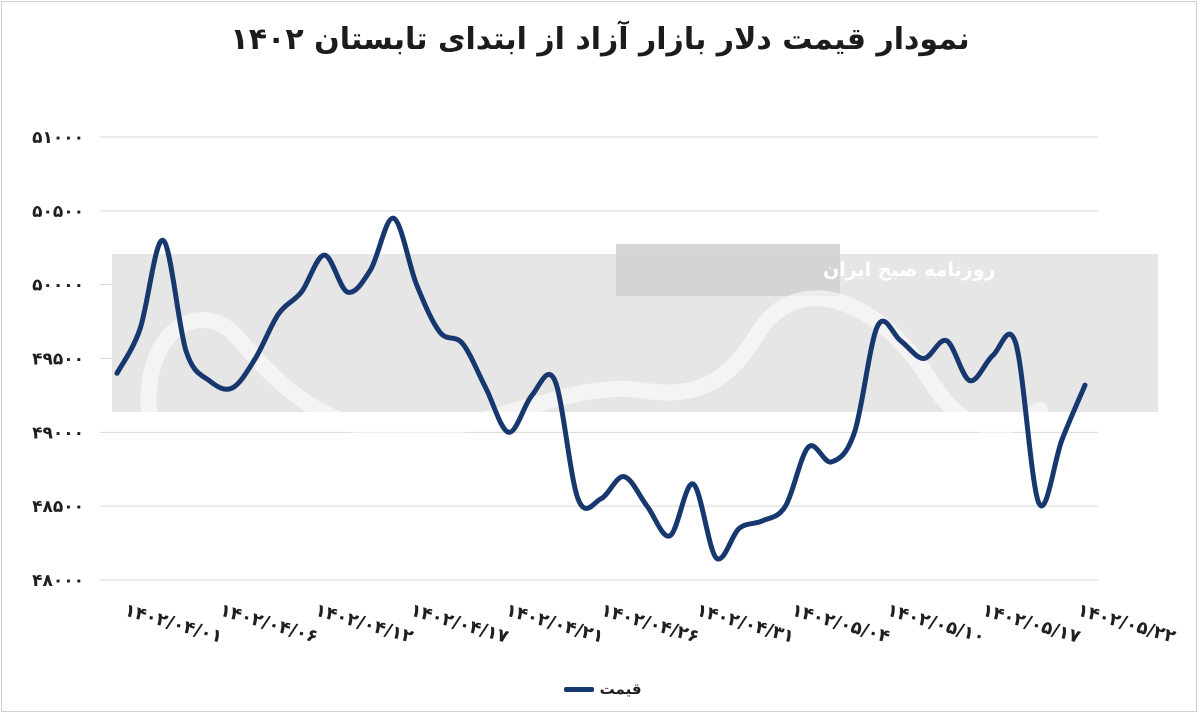 Image resolution: width=1200 pixels, height=715 pixels. What do you see at coordinates (728, 270) in the screenshot?
I see `watermark-banner` at bounding box center [728, 270].